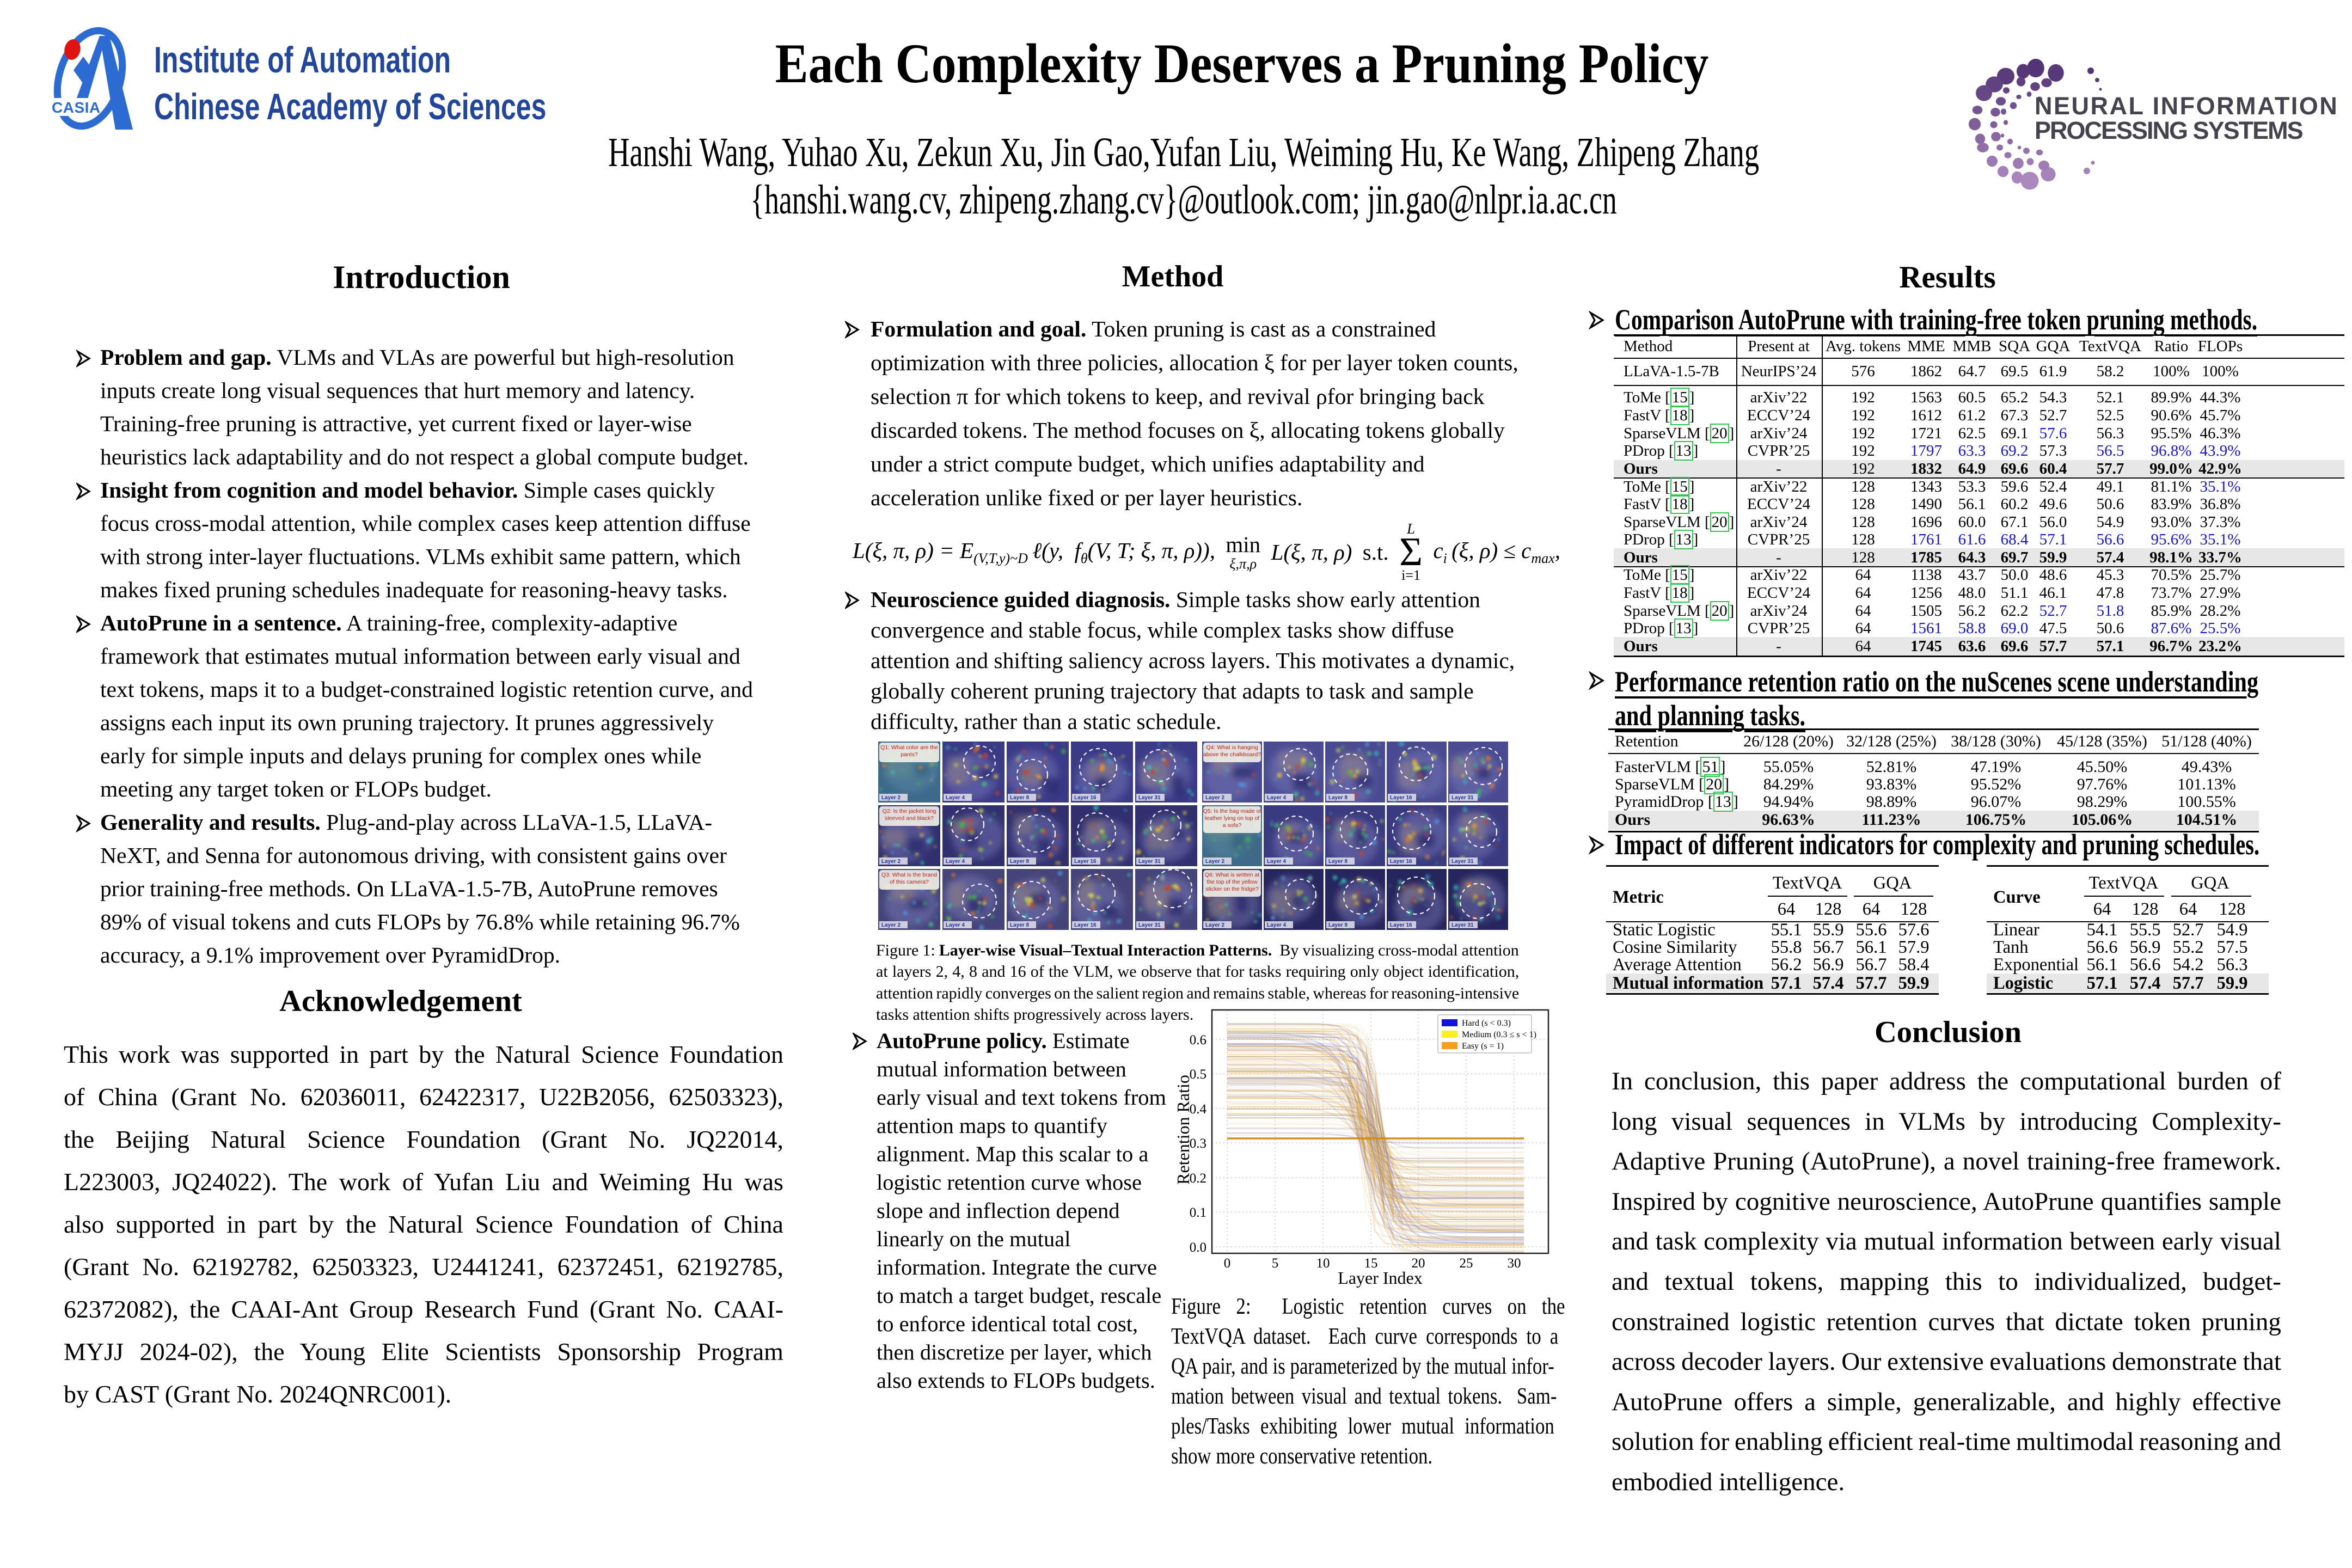 This screenshot has height=1568, width=2352. What do you see at coordinates (1380, 1278) in the screenshot?
I see `svg-text: Layer Index` at bounding box center [1380, 1278].